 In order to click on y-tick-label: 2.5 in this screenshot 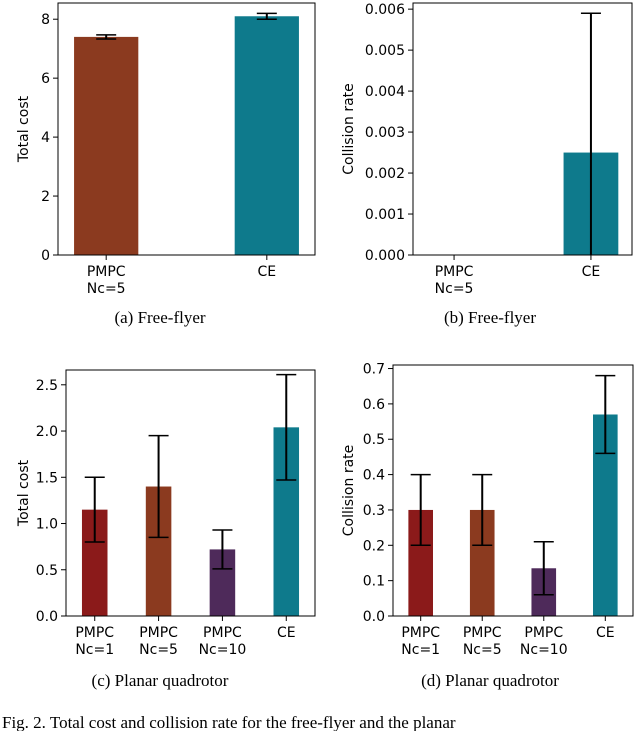, I will do `click(47, 386)`.